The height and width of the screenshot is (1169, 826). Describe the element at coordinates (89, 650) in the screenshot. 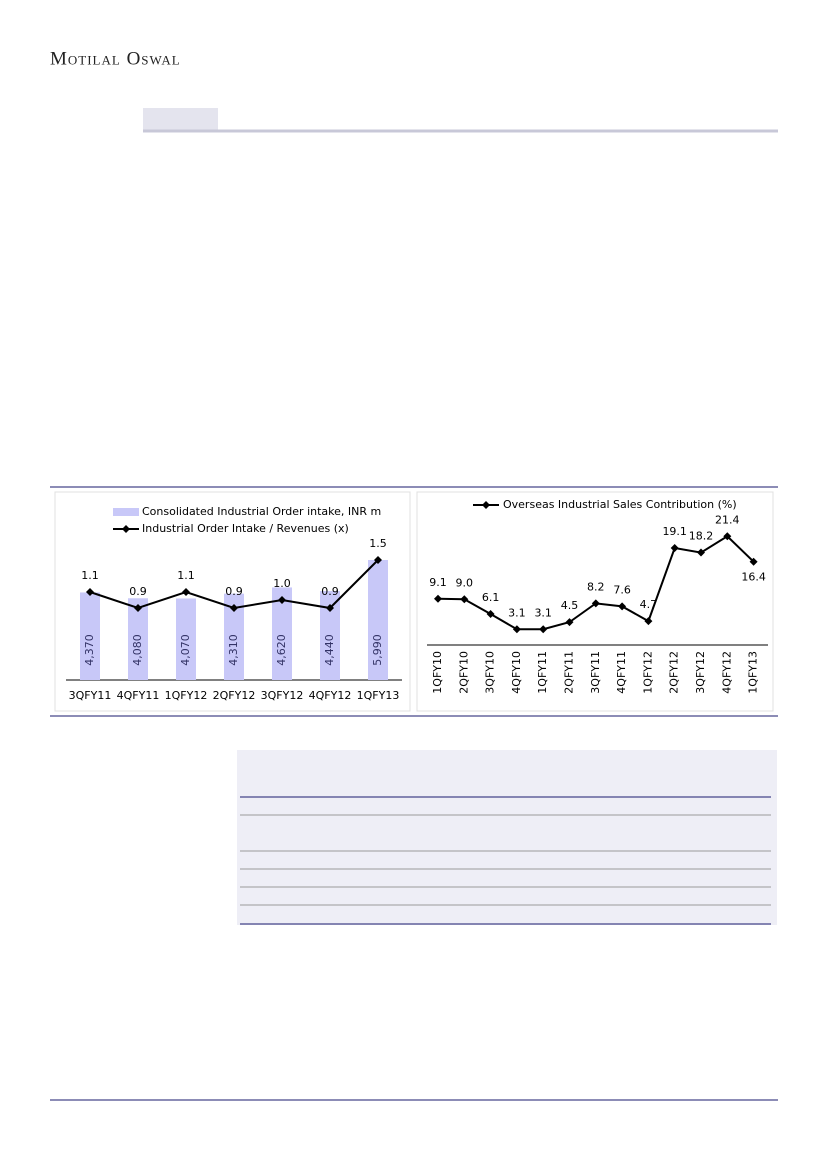

I see `bar-label: 4,370` at that location.